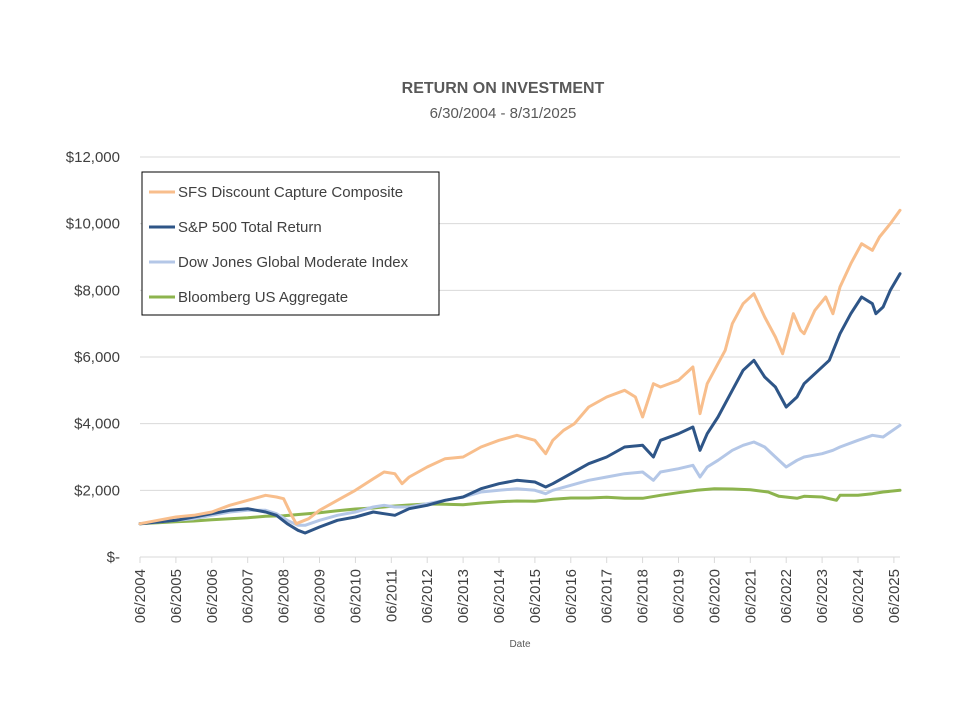  Describe the element at coordinates (176, 596) in the screenshot. I see `x-tick-label: 06/2005` at that location.